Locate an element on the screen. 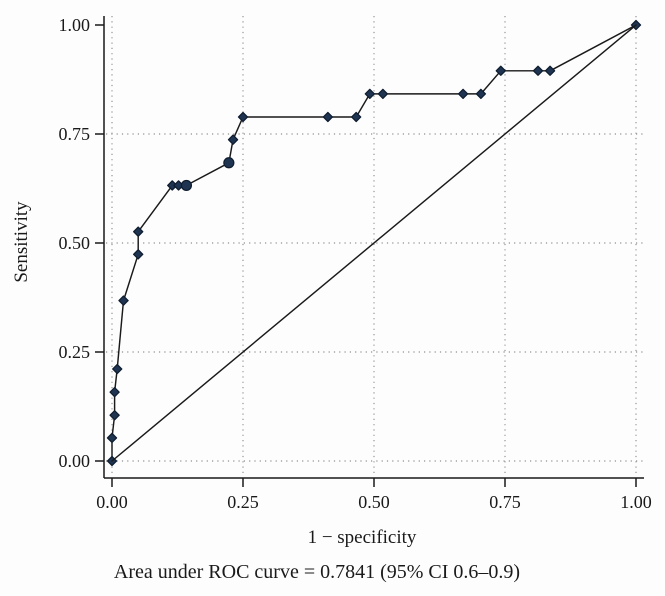  x-tick-label: 1.00 is located at coordinates (636, 502).